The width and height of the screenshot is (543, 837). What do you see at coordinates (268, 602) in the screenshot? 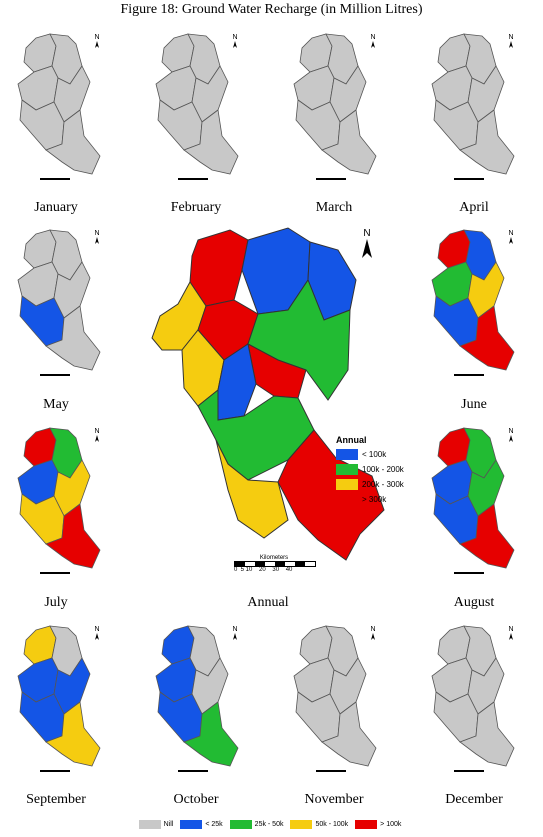
I see `caption-annual: Annual` at bounding box center [268, 602].